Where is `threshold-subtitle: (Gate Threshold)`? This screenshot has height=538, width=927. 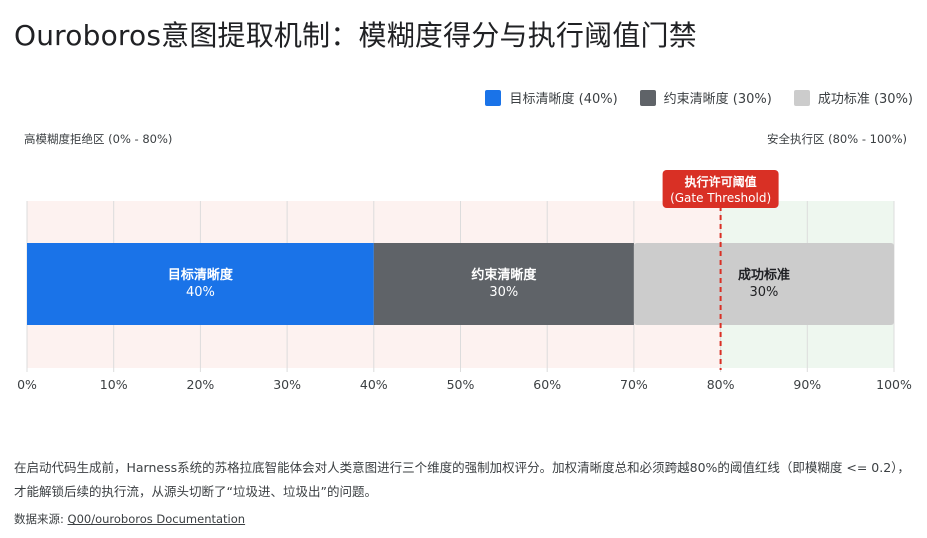
threshold-subtitle: (Gate Threshold) is located at coordinates (720, 198).